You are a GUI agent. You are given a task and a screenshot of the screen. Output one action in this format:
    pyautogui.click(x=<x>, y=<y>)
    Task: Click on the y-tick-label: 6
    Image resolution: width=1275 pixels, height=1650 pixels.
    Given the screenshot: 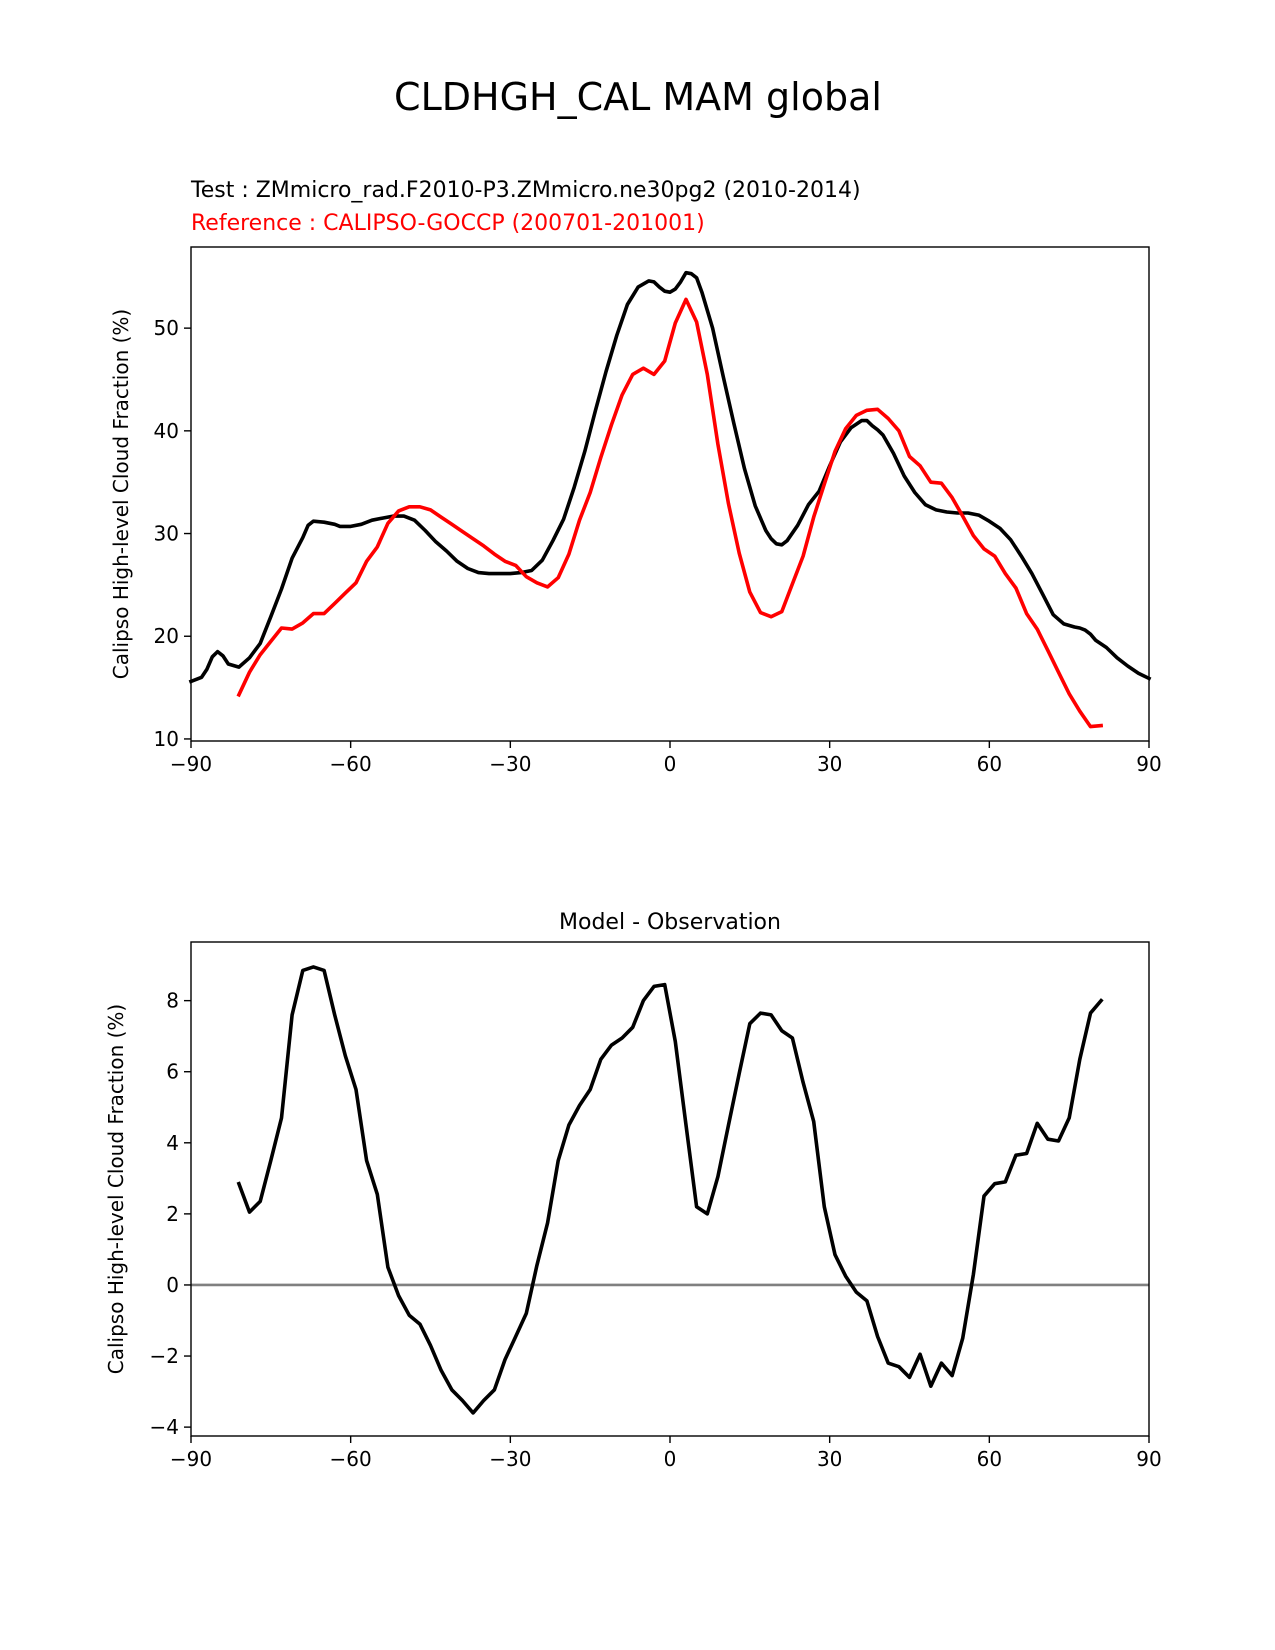 What is the action you would take?
    pyautogui.click(x=172, y=1072)
    